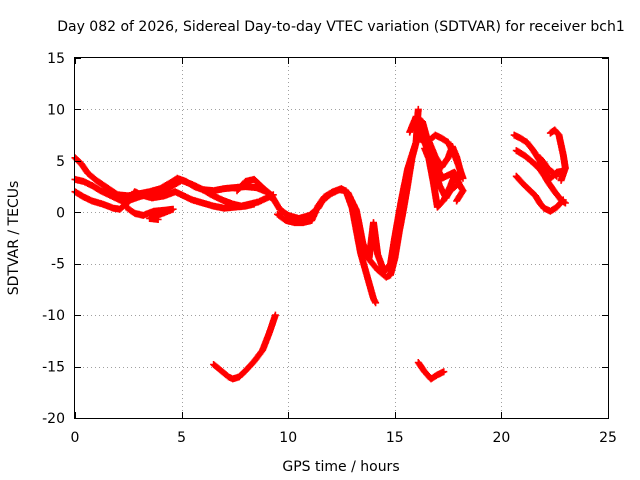 Image resolution: width=640 pixels, height=480 pixels. Describe the element at coordinates (501, 438) in the screenshot. I see `x-tick-label: 20` at that location.